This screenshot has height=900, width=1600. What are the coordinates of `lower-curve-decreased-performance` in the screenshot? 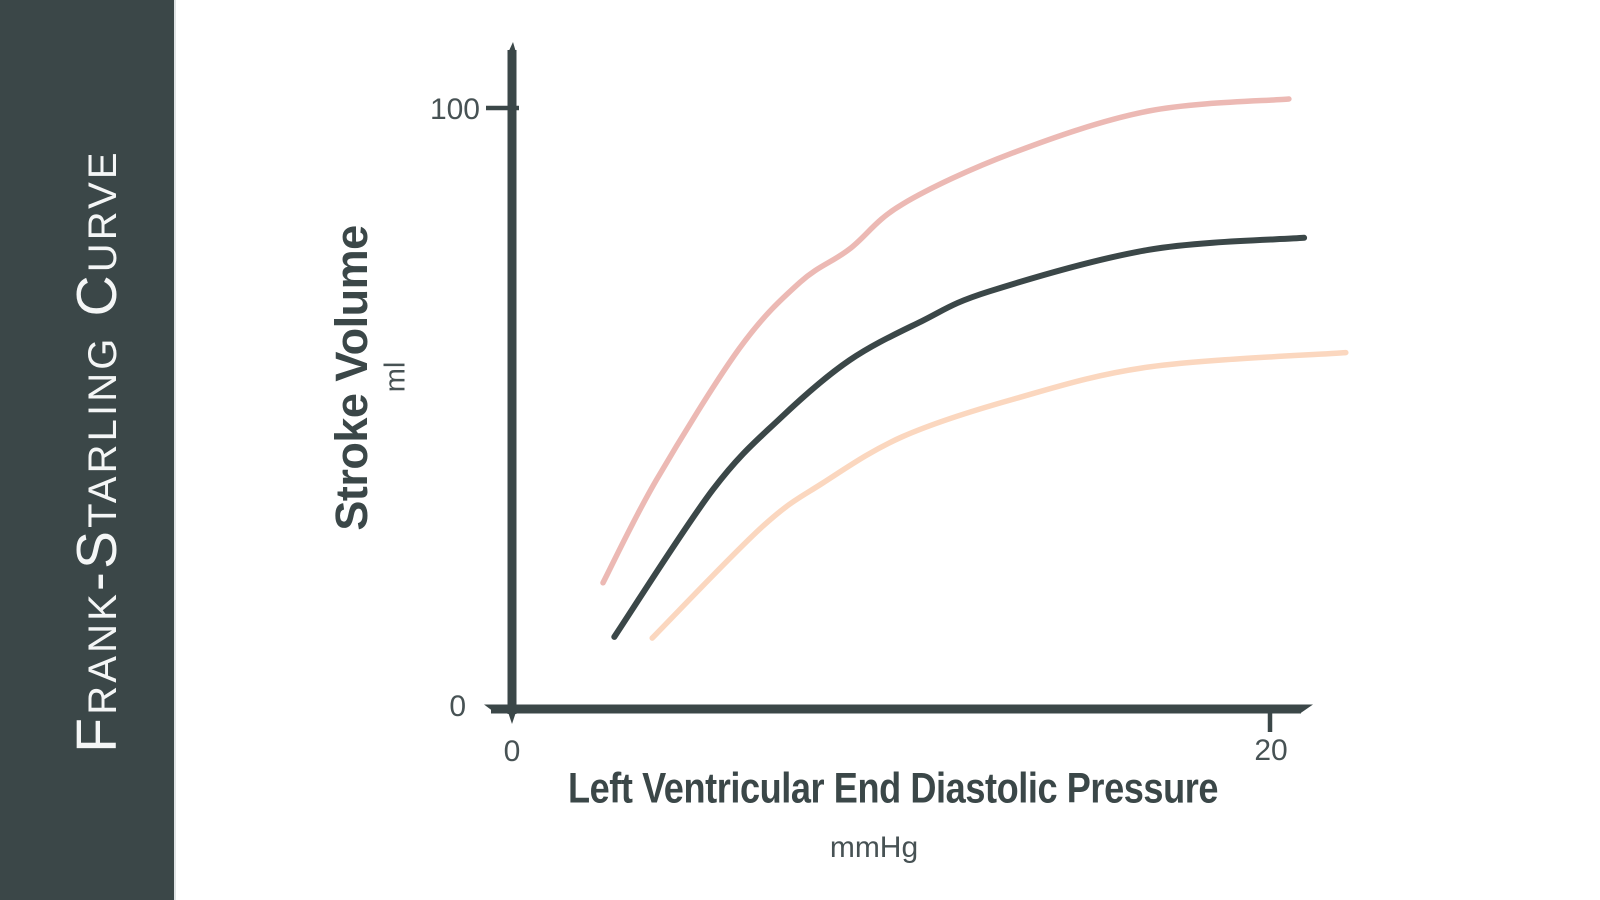 It's located at (999, 495).